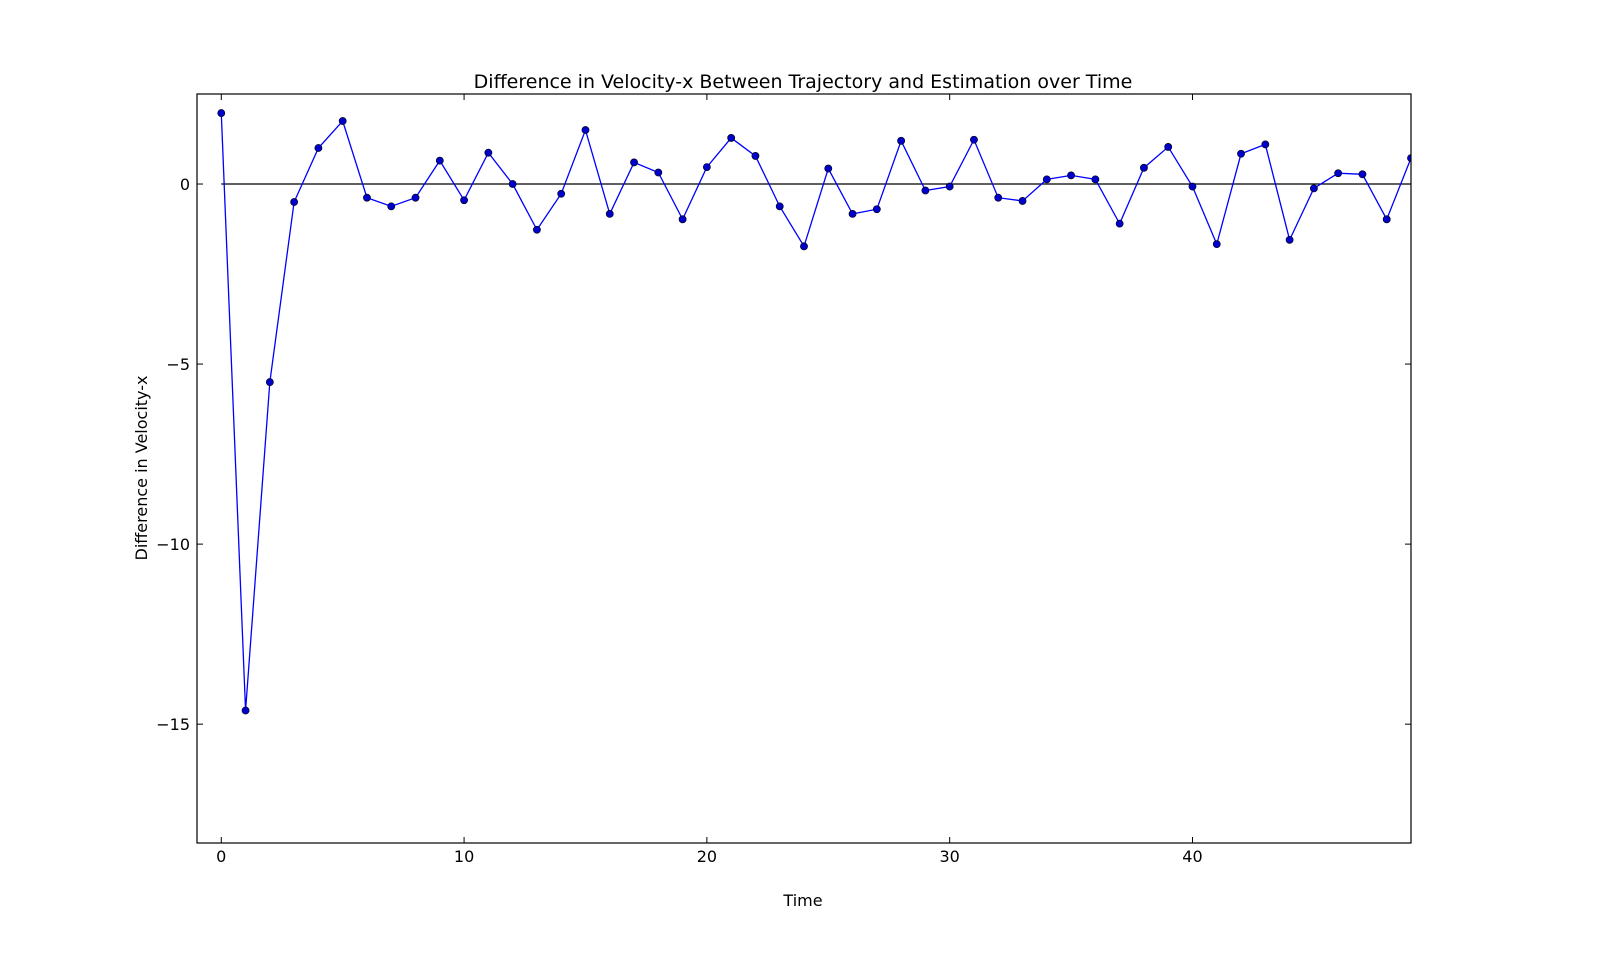  Describe the element at coordinates (173, 544) in the screenshot. I see `y-tick-label: −10` at that location.